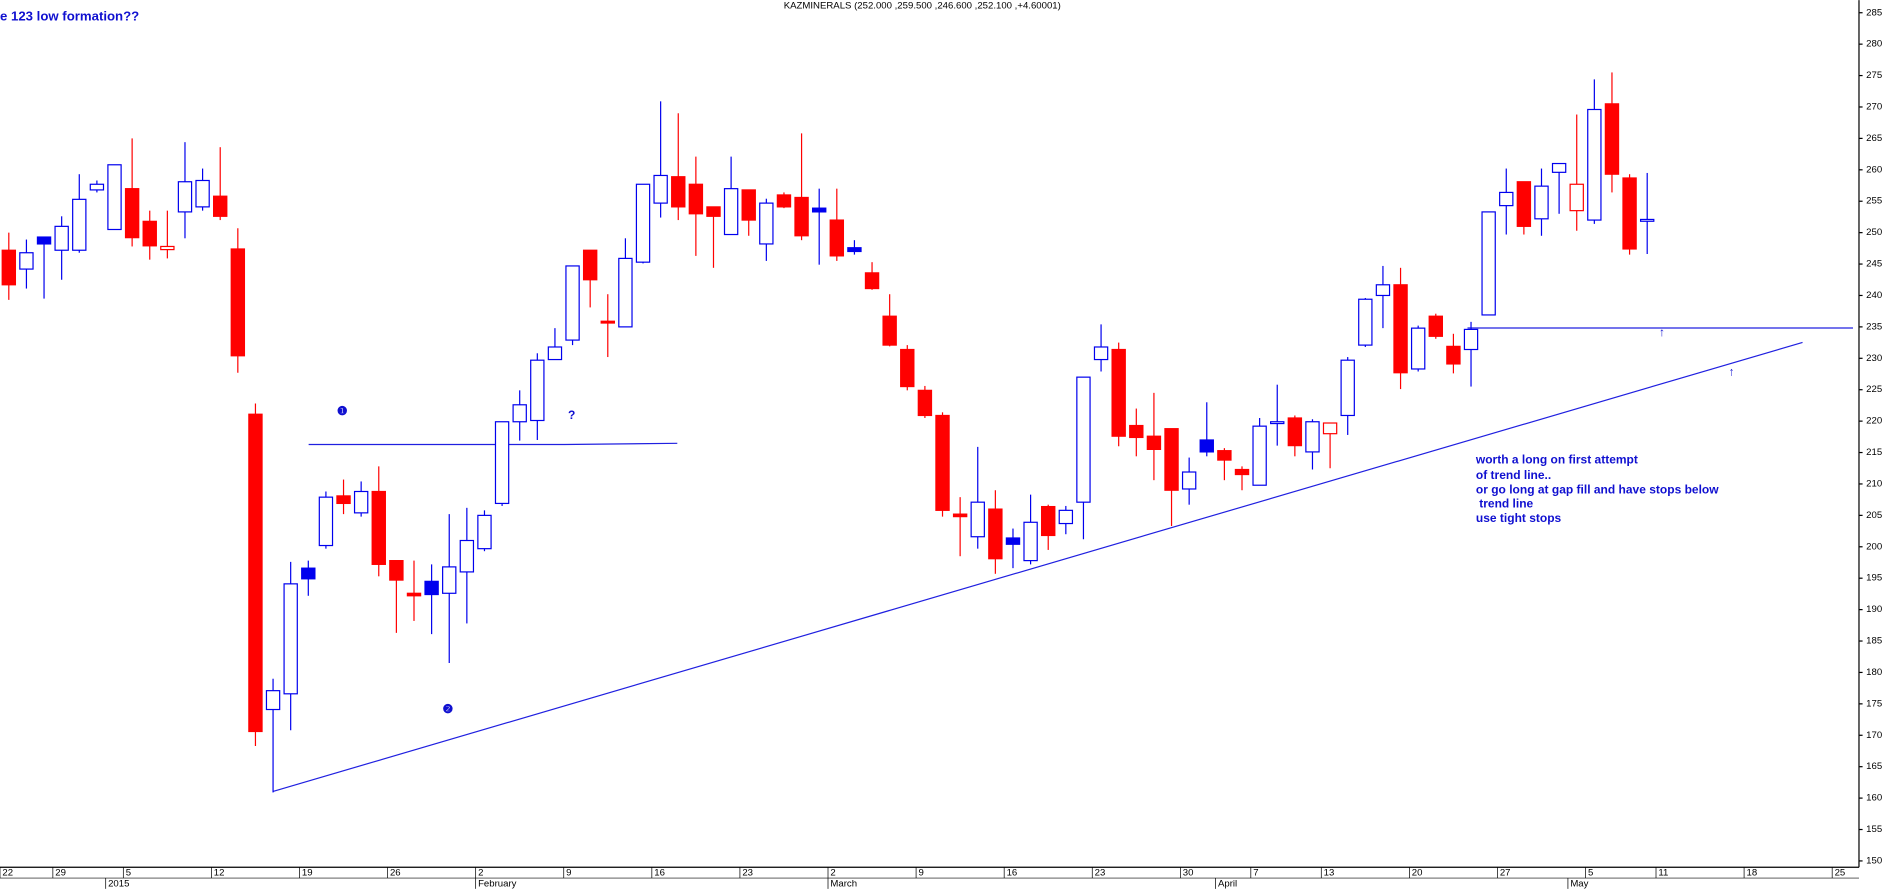 Image resolution: width=1883 pixels, height=889 pixels. I want to click on y-tick-label: 260, so click(1874, 169).